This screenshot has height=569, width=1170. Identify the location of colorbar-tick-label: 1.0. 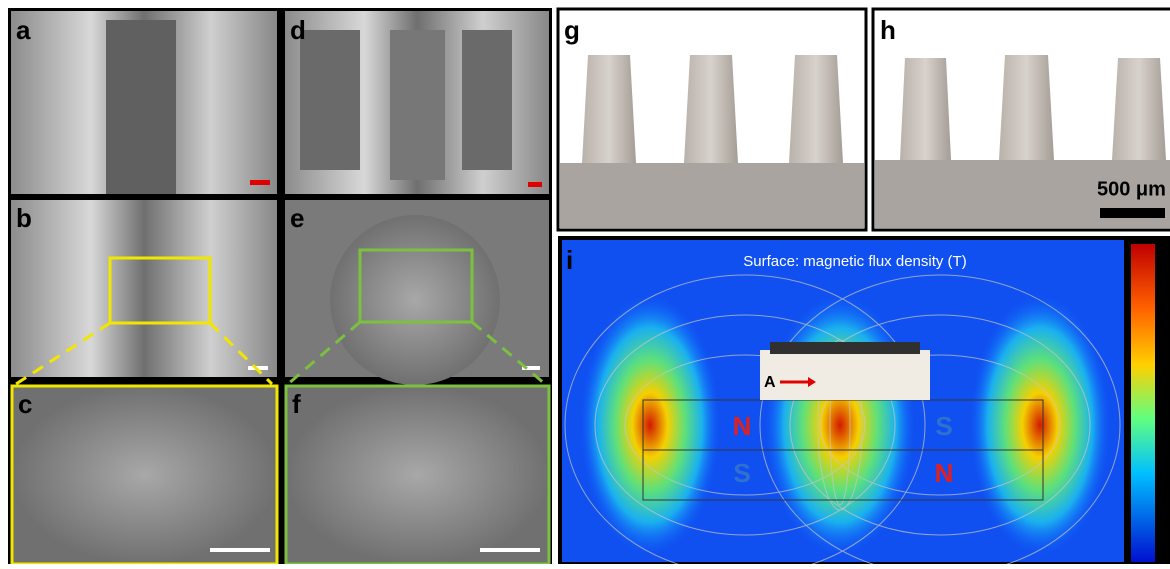
(1163, 412).